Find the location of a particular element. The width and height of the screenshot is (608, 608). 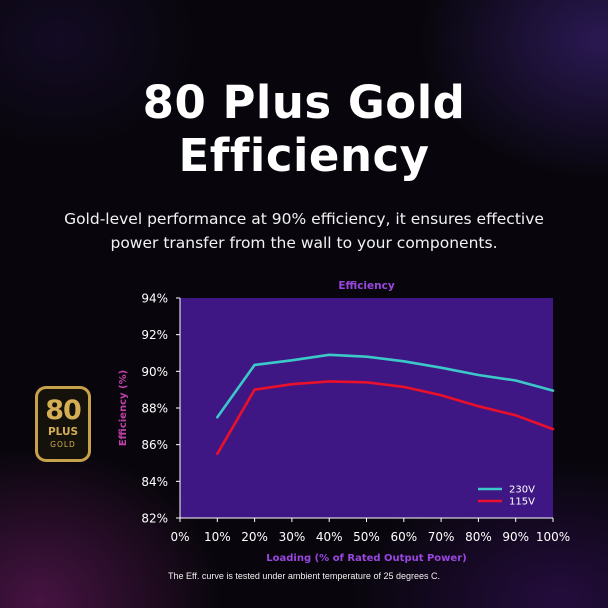

x-tick-label: 40% is located at coordinates (329, 537).